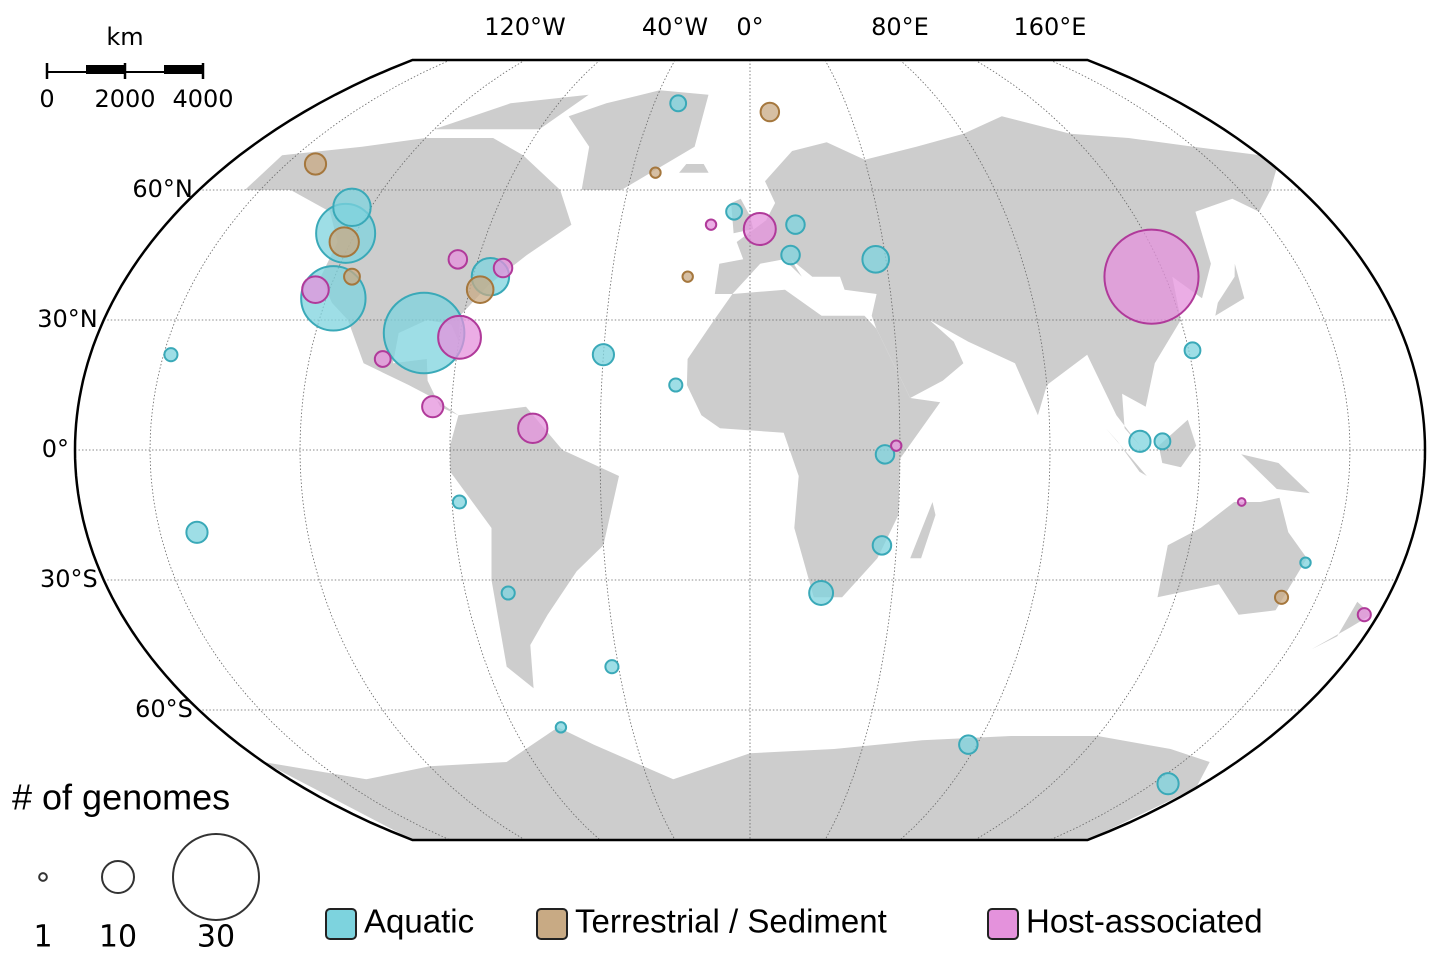 The height and width of the screenshot is (974, 1440). Describe the element at coordinates (216, 937) in the screenshot. I see `size-legend-label: 30` at that location.